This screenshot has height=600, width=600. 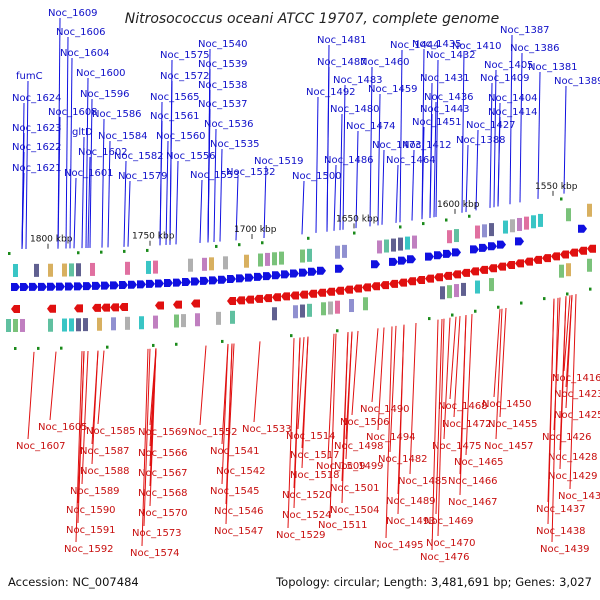 What do you see at coordinates (553, 67) in the screenshot?
I see `gene-label: Noc_1381` at bounding box center [553, 67].